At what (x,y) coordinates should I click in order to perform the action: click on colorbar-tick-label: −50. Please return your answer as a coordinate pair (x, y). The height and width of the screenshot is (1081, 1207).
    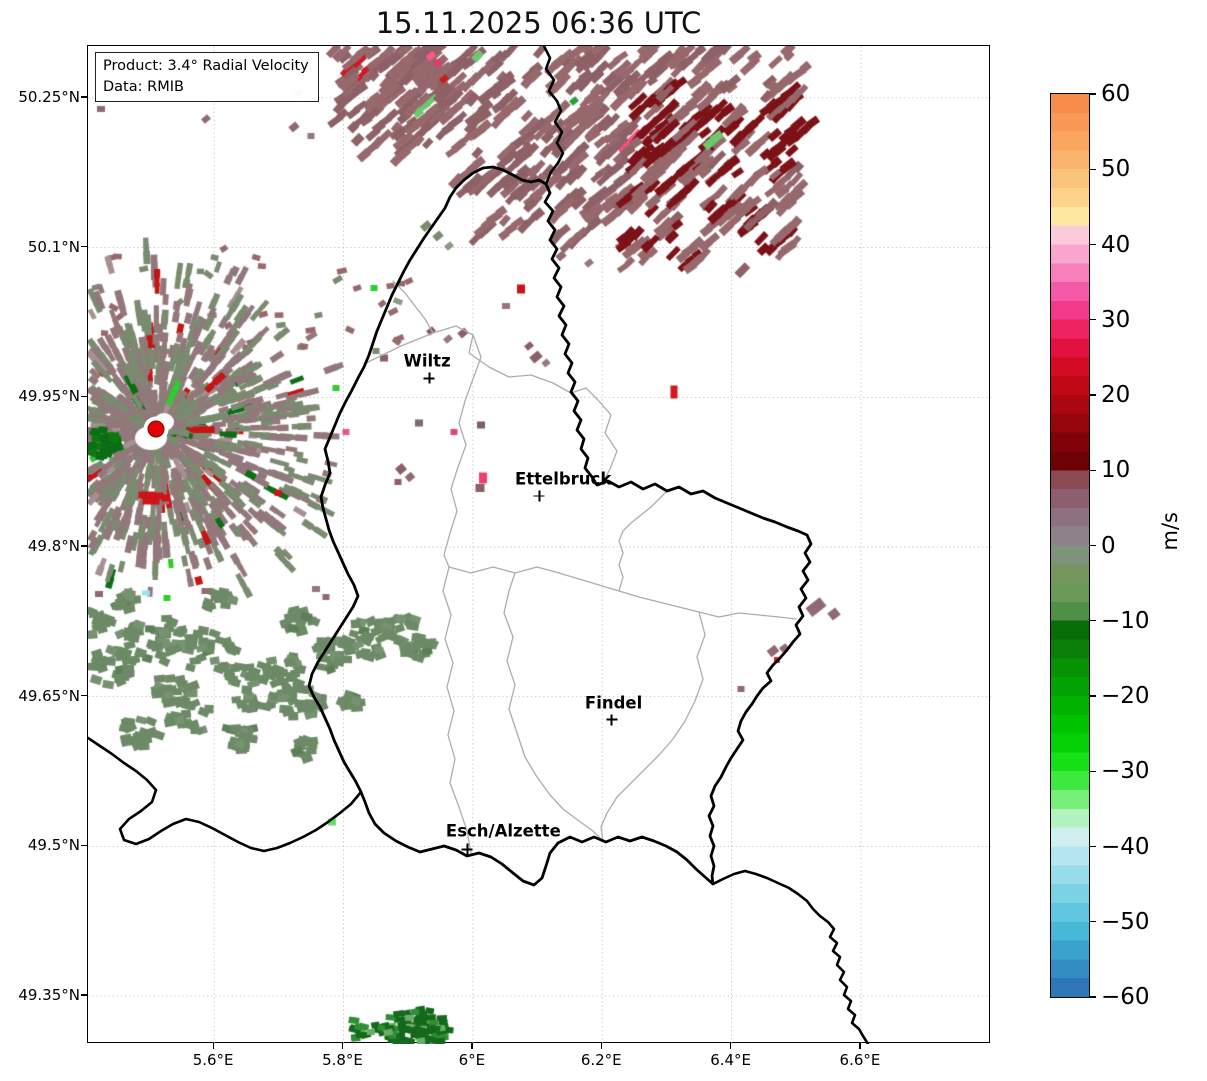
    Looking at the image, I should click on (1125, 921).